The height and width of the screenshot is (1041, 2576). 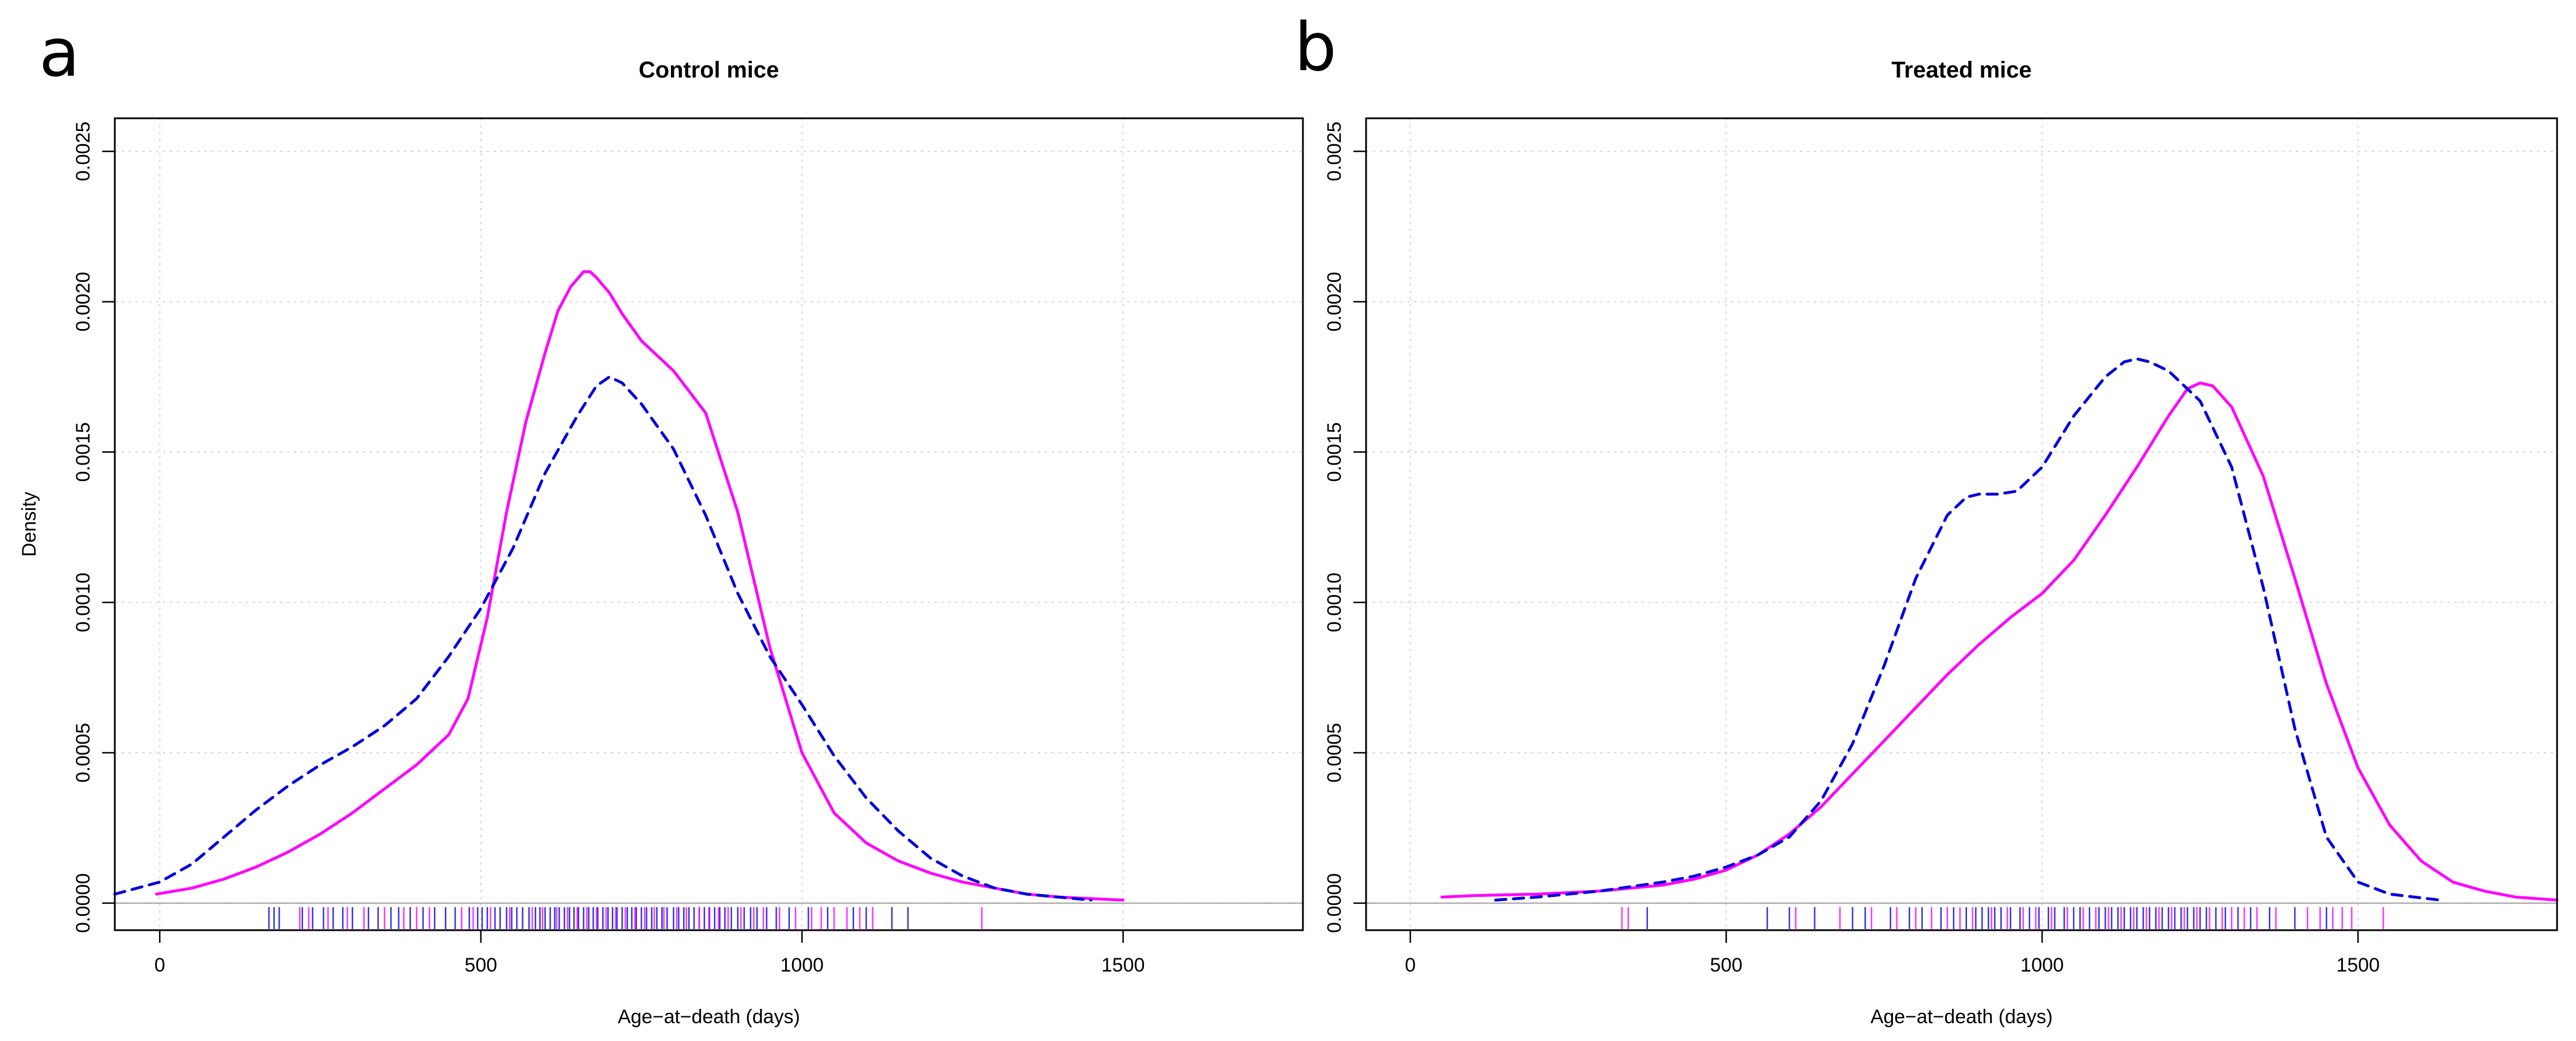 I want to click on y-axis-b: 0.0000 0.0005 0.0010 0.0015 0.0020 0.0025, so click(x=1345, y=527).